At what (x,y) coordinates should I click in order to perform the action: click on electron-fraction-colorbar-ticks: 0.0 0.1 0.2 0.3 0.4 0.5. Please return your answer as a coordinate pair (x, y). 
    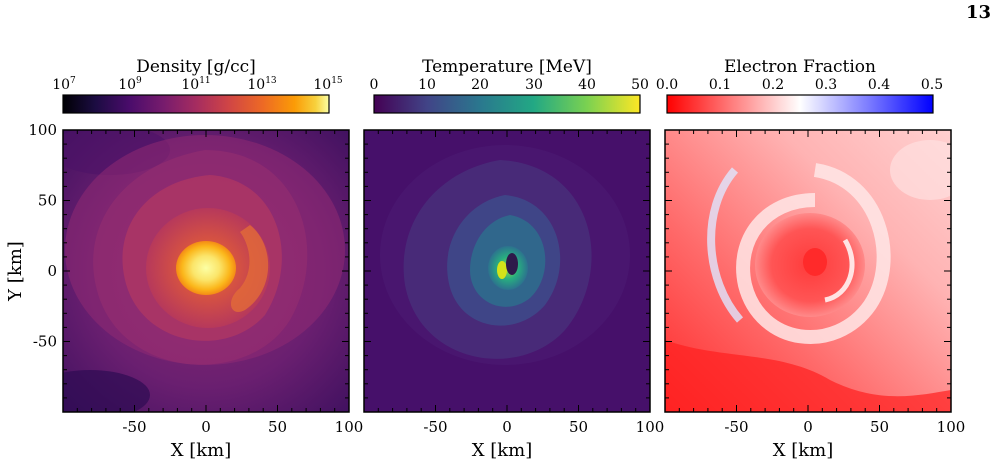
    Looking at the image, I should click on (799, 85).